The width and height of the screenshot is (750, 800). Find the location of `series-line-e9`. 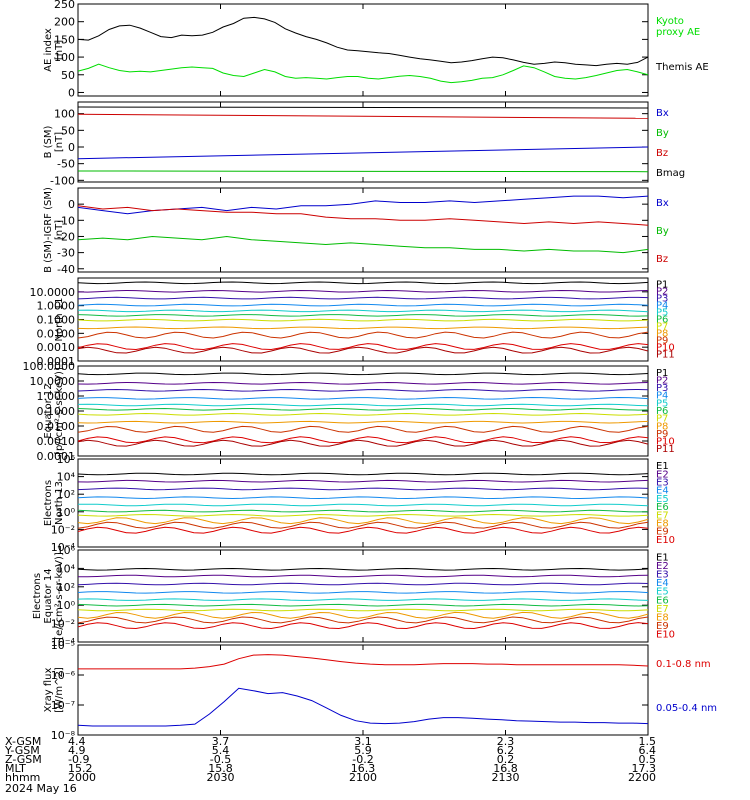

series-line-e9 is located at coordinates (363, 620).